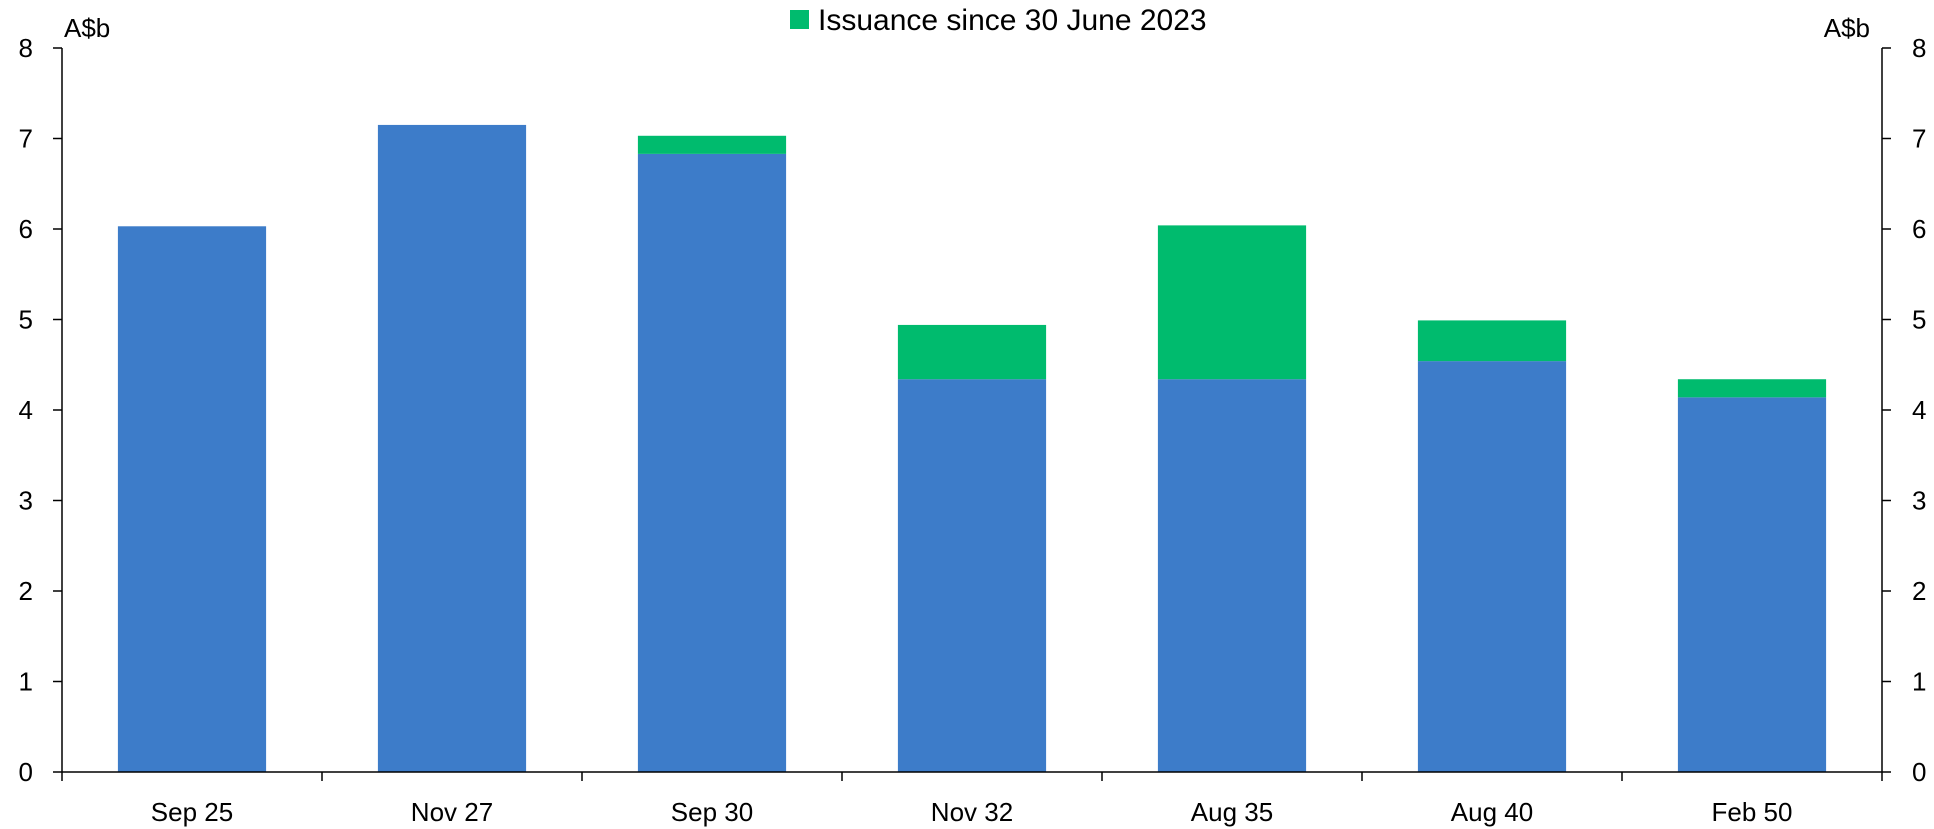 The image size is (1934, 829). Describe the element at coordinates (26, 48) in the screenshot. I see `left-tick-label: 8` at that location.